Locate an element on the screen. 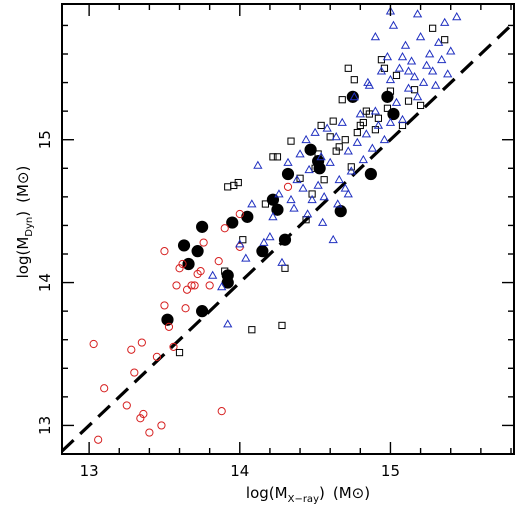 The height and width of the screenshot is (512, 520). x-tick-label-2: 15 is located at coordinates (390, 471).